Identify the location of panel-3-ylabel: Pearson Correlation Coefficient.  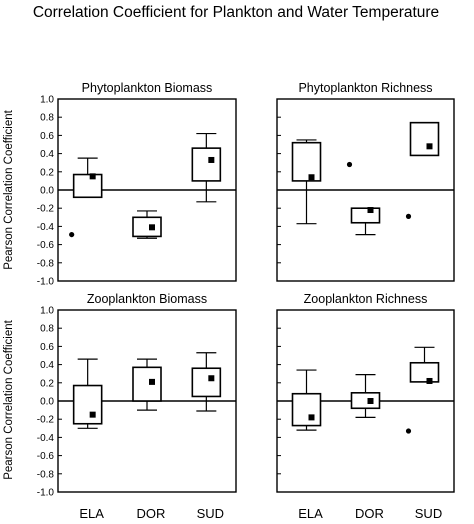
(9, 399).